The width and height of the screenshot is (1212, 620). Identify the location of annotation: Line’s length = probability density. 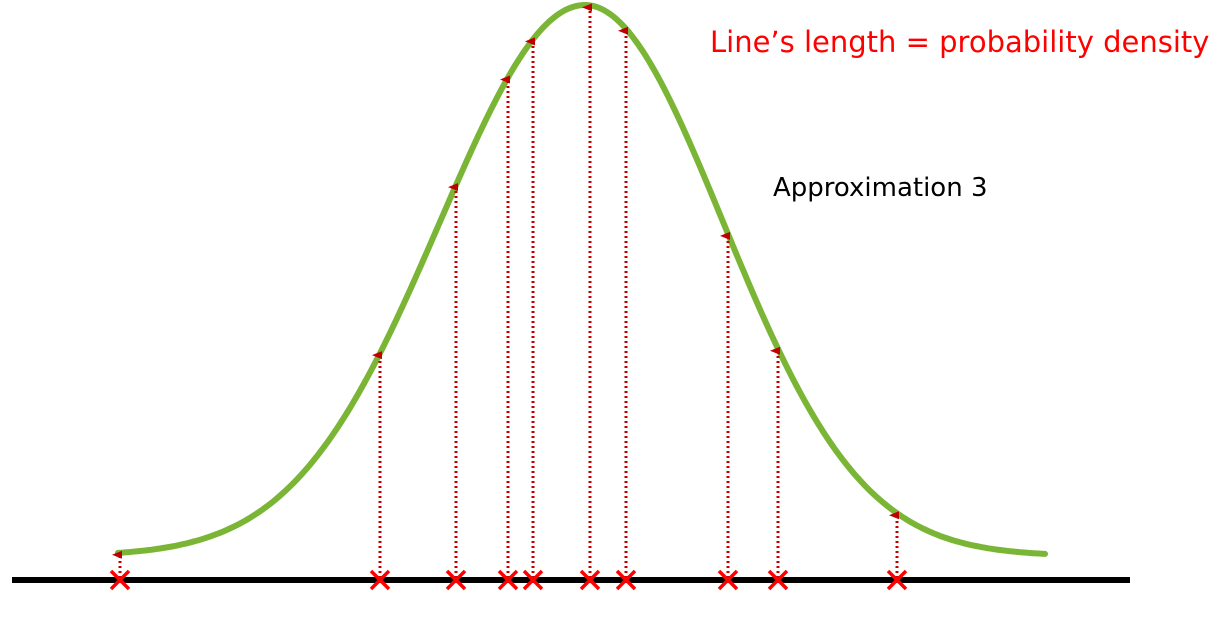
(959, 42).